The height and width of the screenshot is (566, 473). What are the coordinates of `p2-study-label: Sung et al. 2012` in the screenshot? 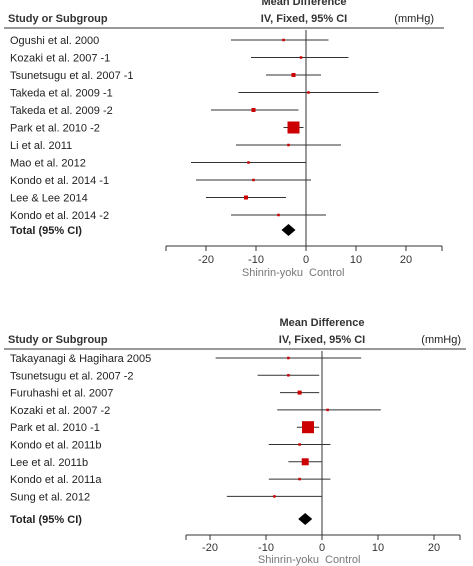 It's located at (50, 497).